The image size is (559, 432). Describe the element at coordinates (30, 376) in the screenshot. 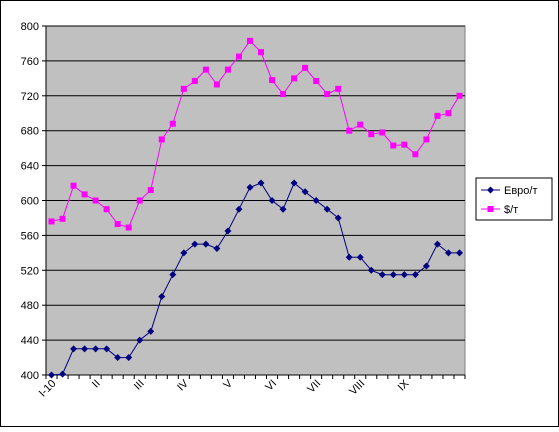

I see `y-tick-label: 400` at that location.